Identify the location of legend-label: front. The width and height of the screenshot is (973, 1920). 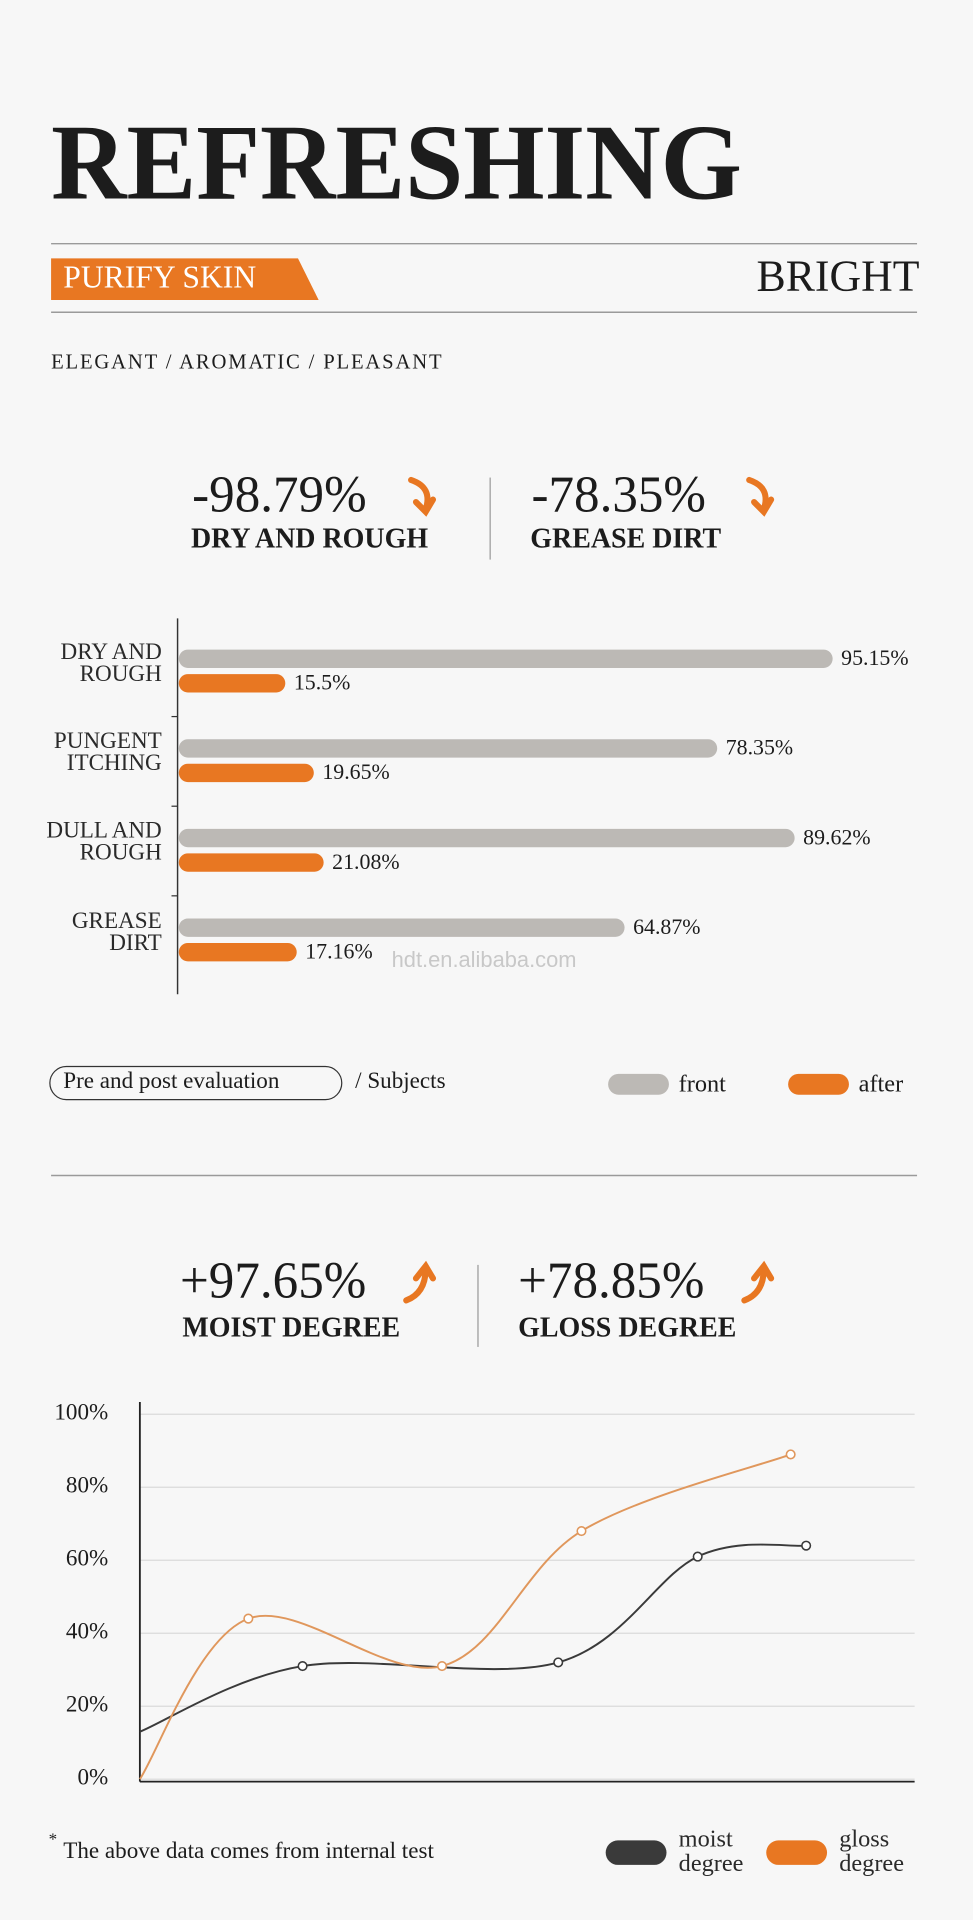
(702, 1084).